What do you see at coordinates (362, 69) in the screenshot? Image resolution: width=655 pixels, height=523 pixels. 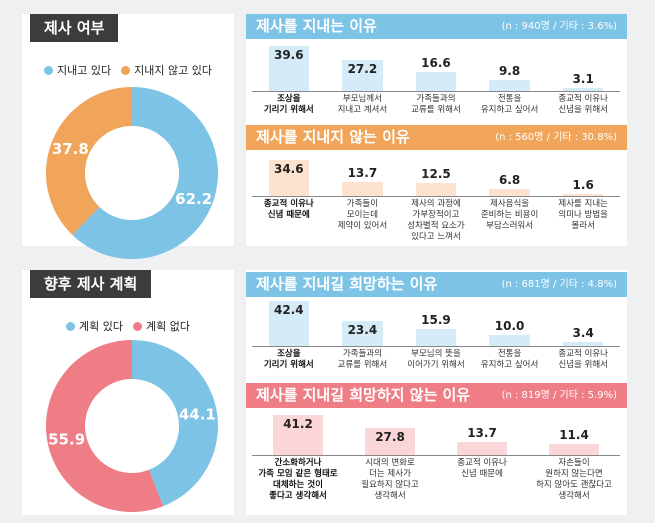 I see `bars1-value-1: 27.2` at bounding box center [362, 69].